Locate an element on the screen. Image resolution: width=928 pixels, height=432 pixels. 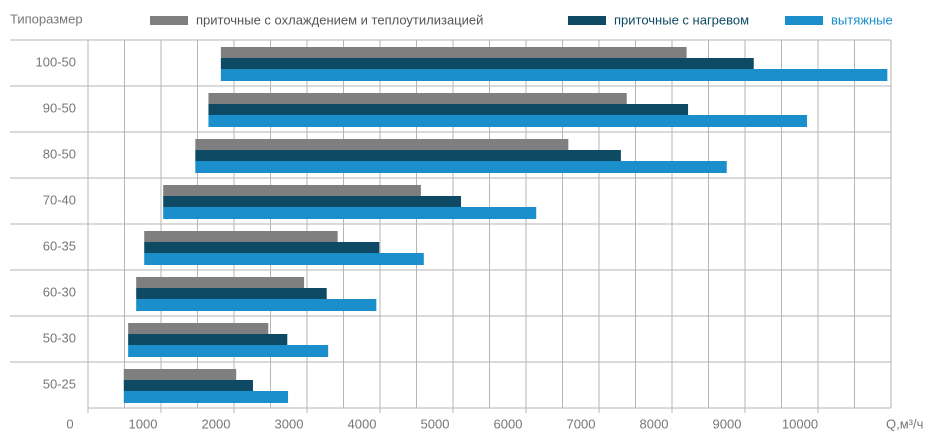
legend-label: приточные с нагревом is located at coordinates (681, 19).